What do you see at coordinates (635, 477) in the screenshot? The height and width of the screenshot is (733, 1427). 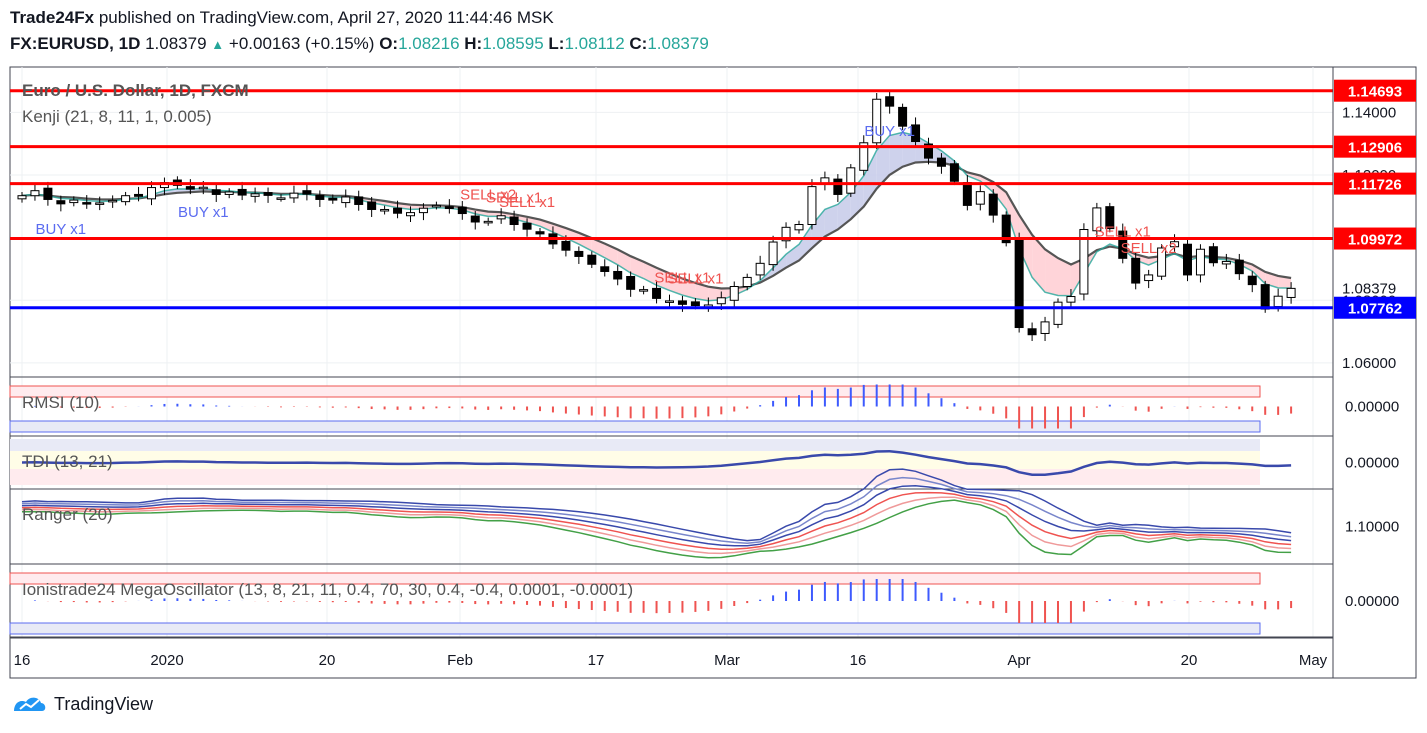 I see `tdi-lower-band` at bounding box center [635, 477].